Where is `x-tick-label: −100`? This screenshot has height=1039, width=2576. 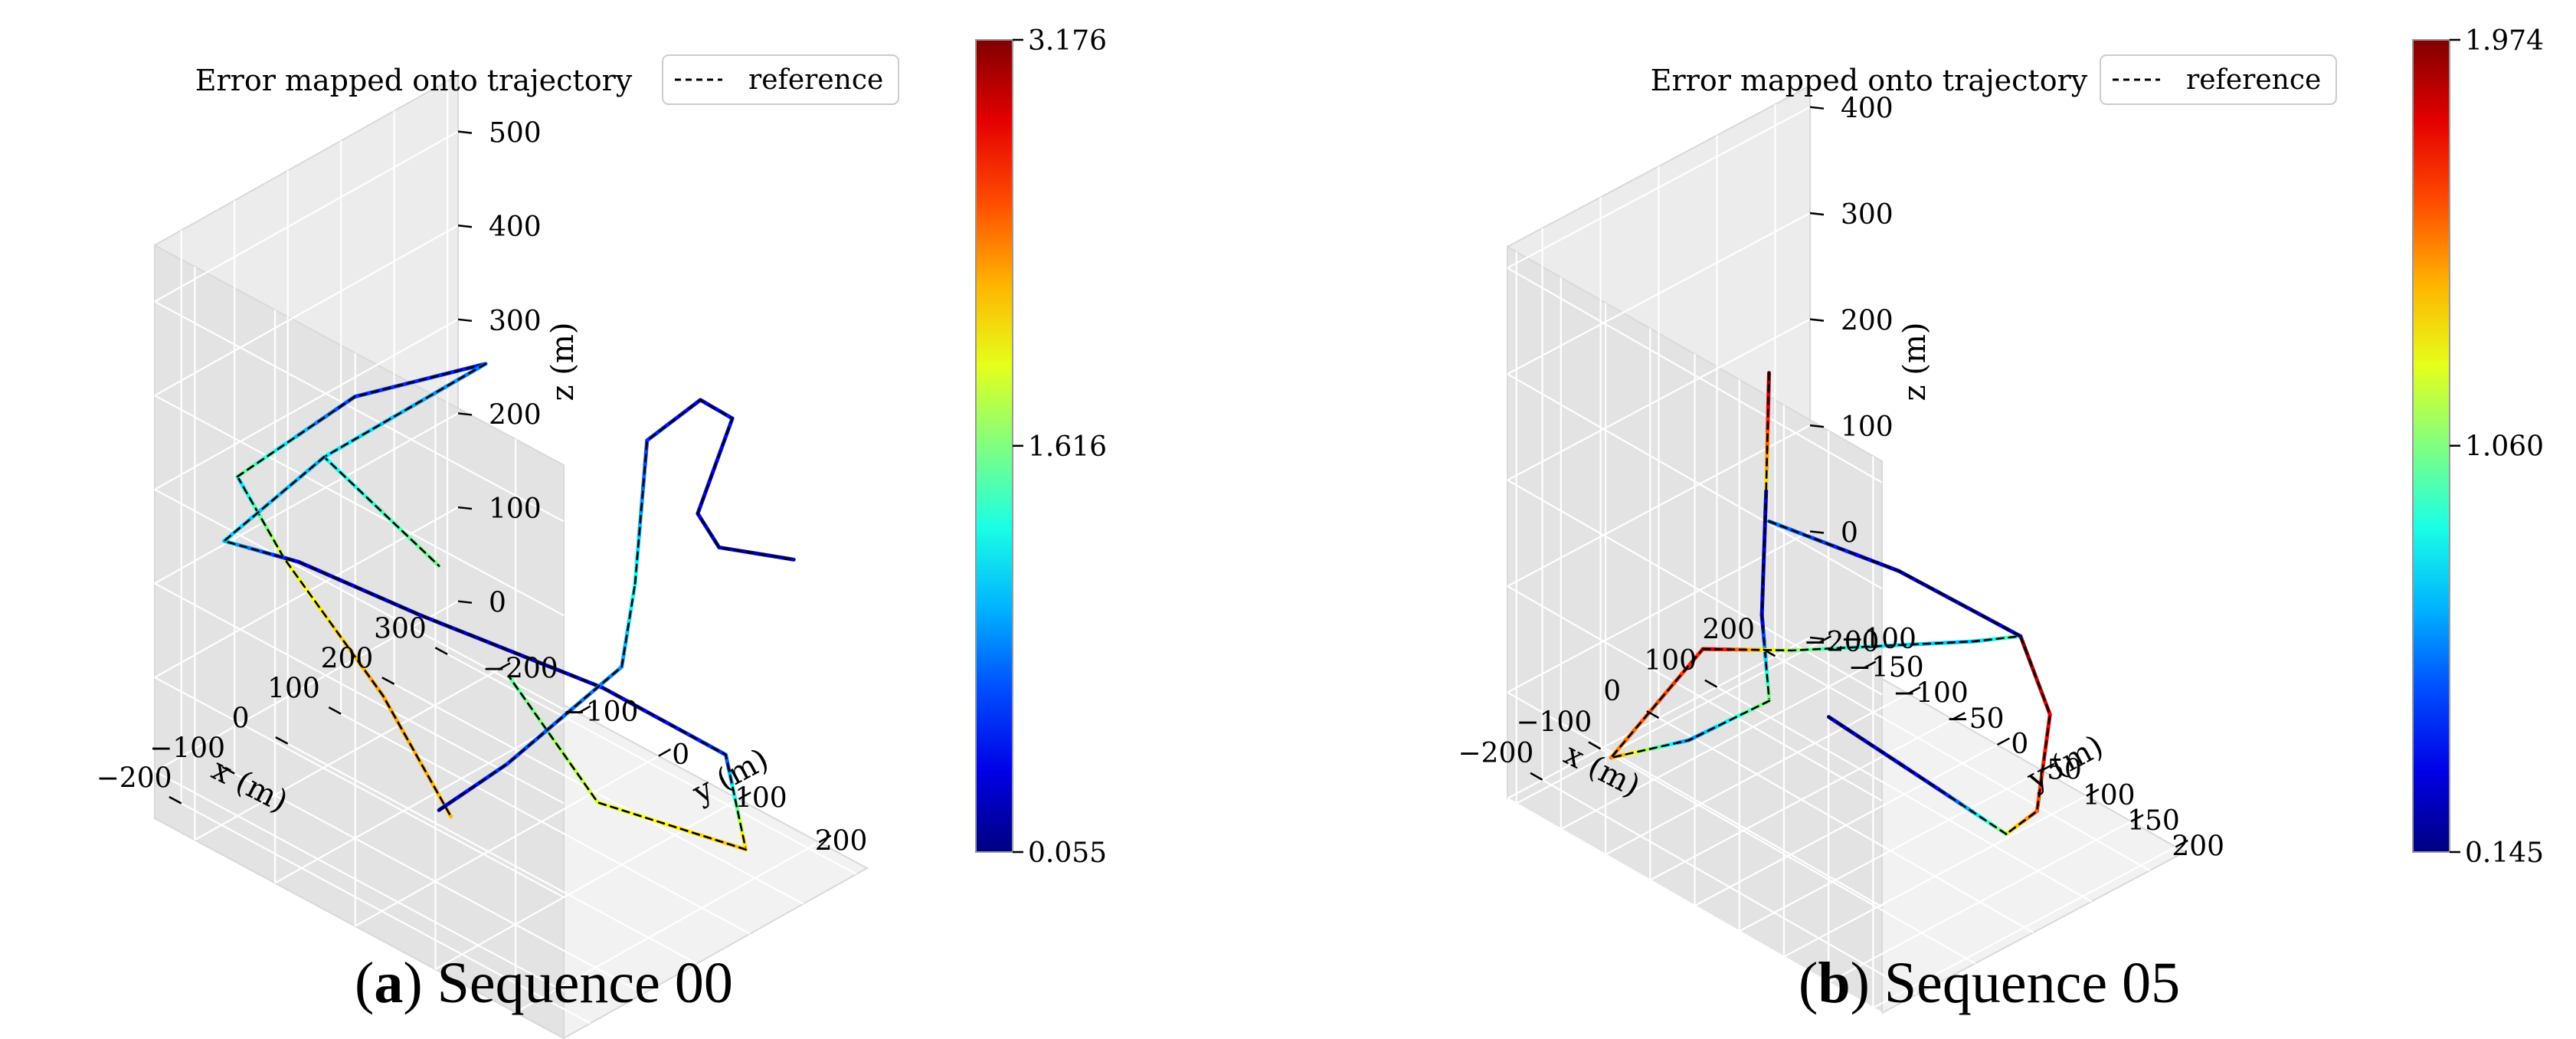 x-tick-label: −100 is located at coordinates (187, 748).